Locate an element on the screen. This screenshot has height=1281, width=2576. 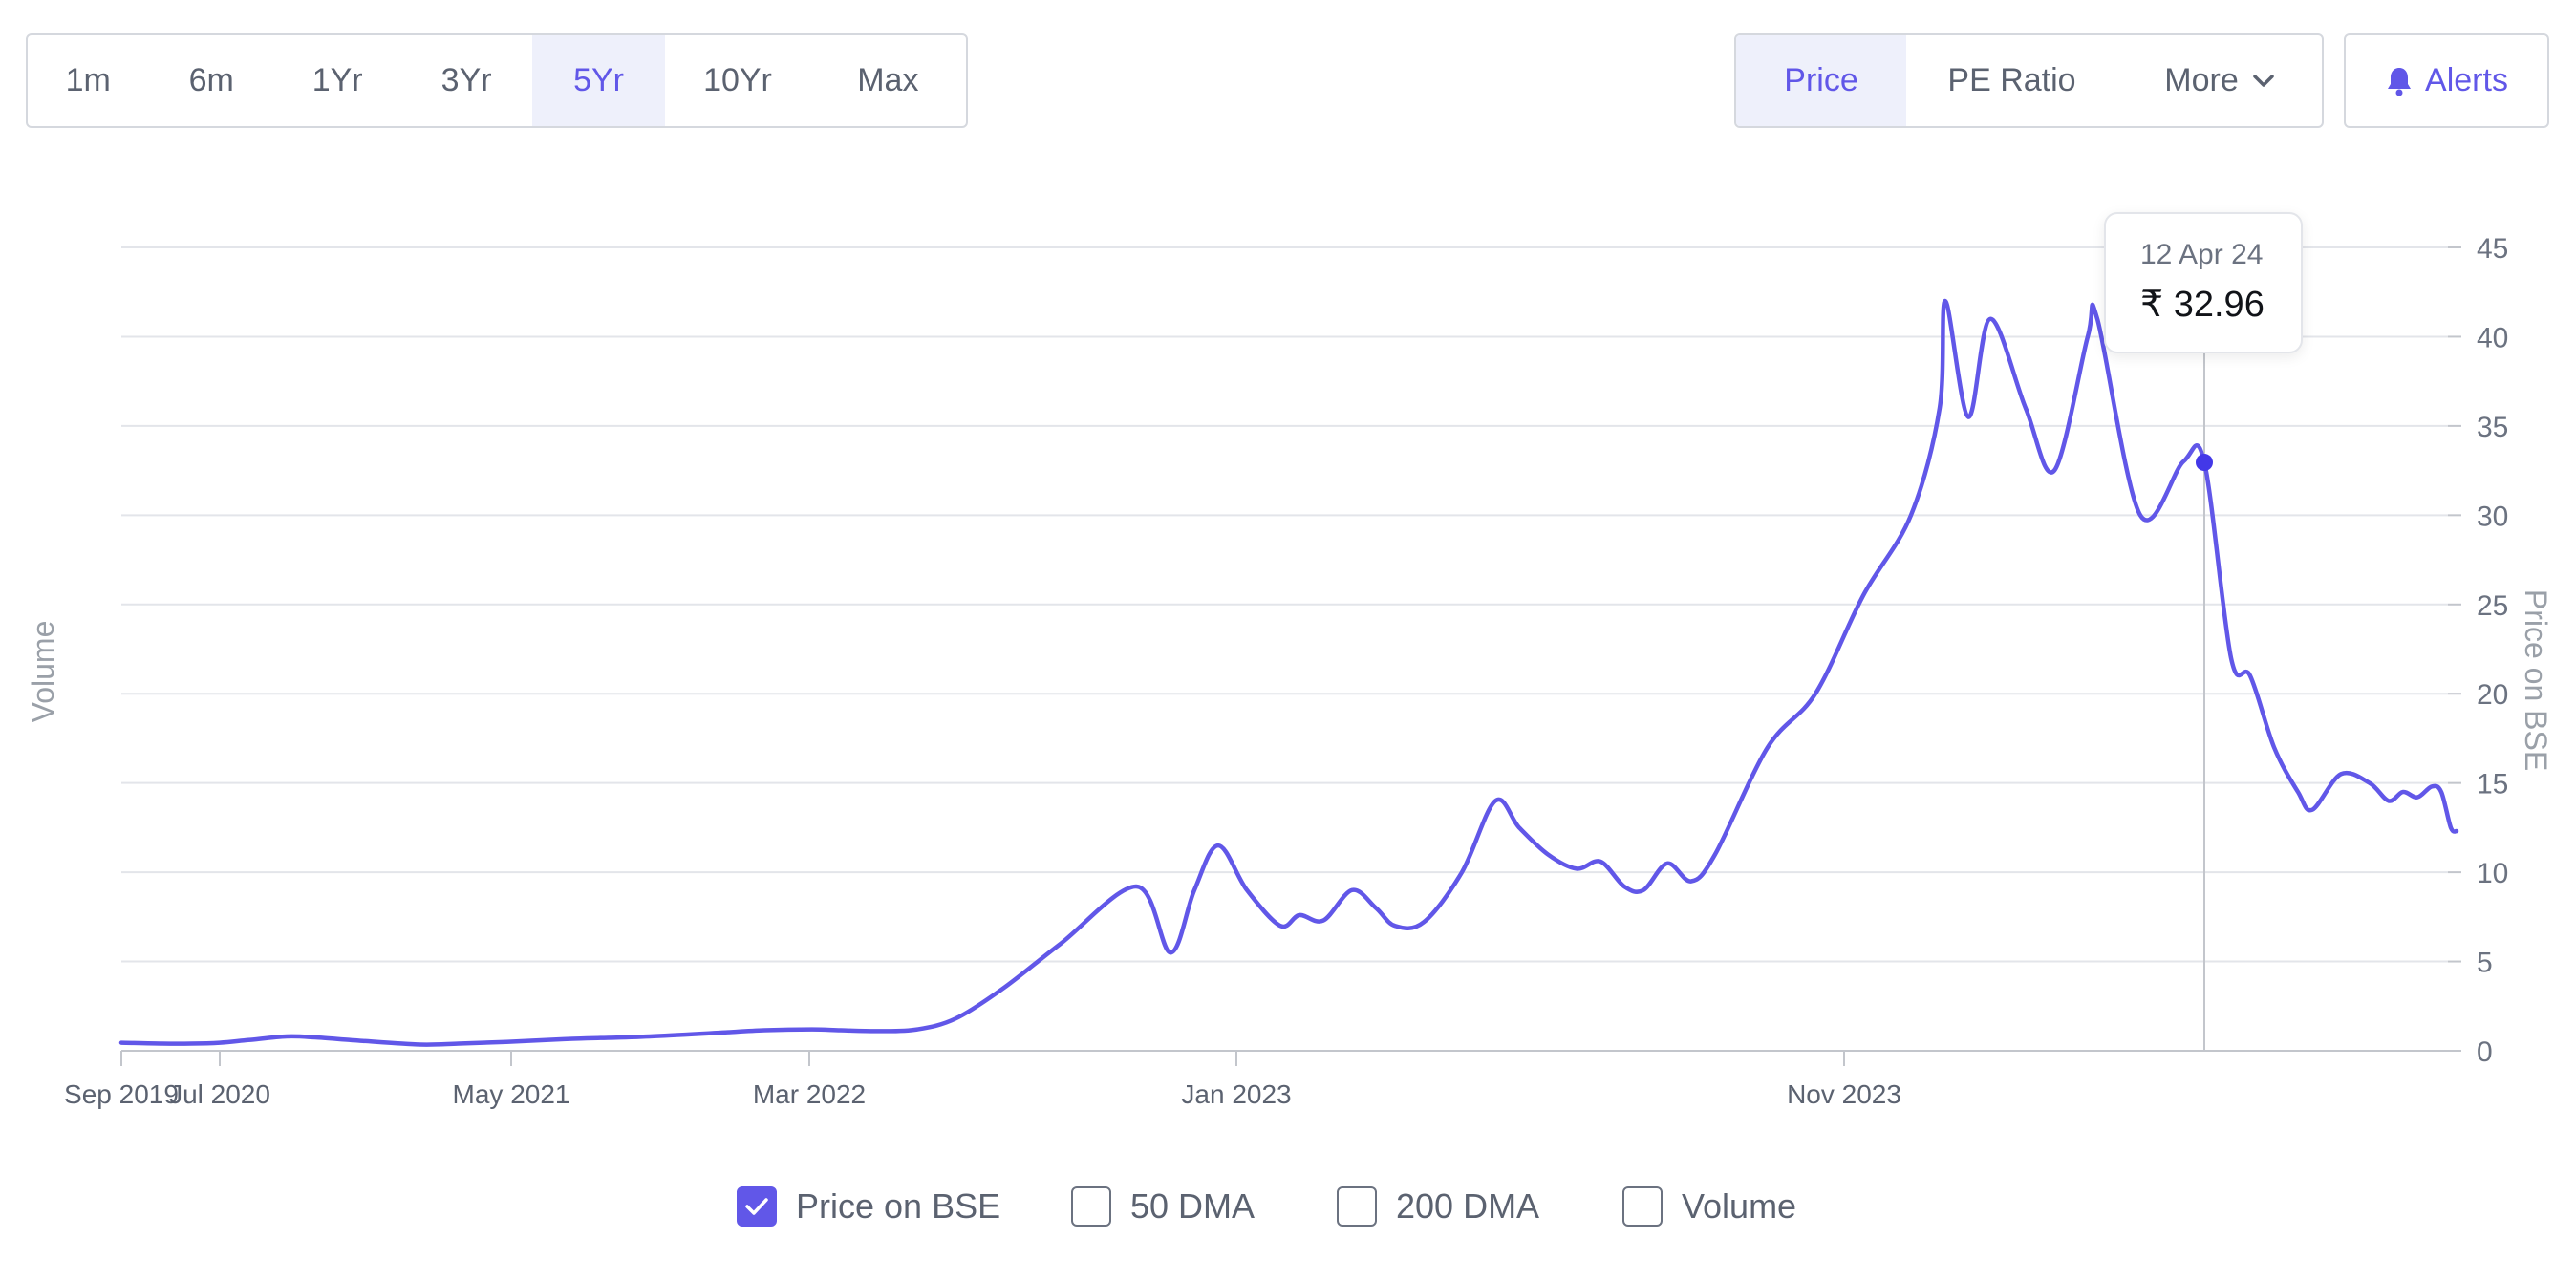
range-button-label: 1Yr is located at coordinates (337, 80).